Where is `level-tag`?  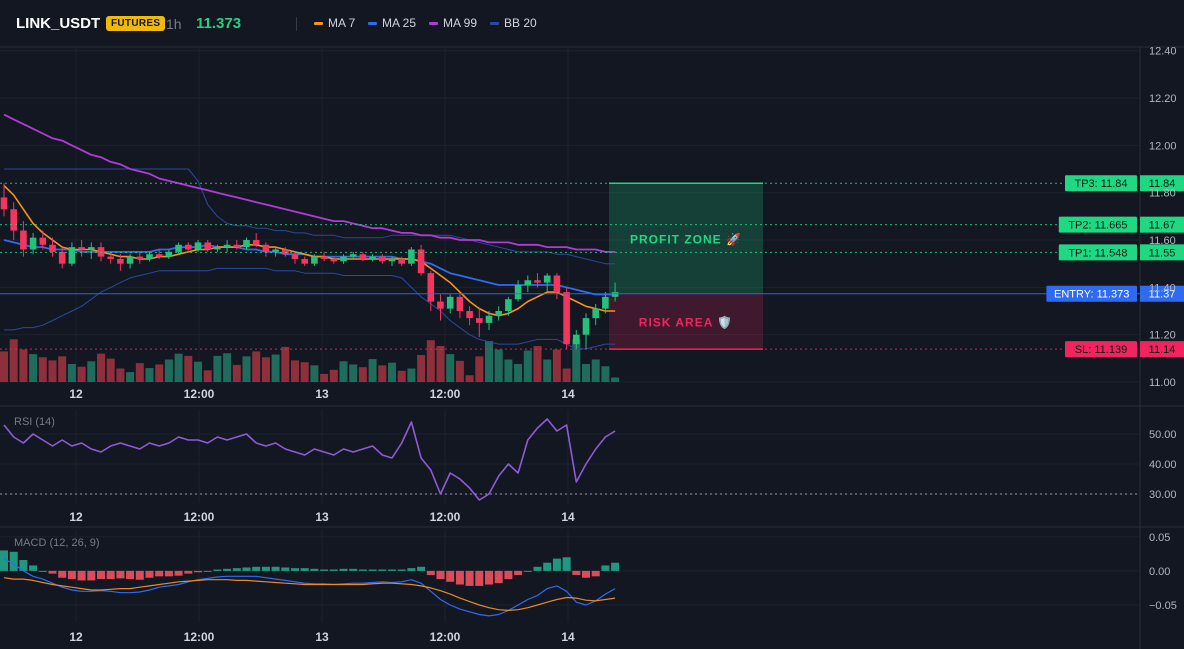 level-tag is located at coordinates (1091, 293).